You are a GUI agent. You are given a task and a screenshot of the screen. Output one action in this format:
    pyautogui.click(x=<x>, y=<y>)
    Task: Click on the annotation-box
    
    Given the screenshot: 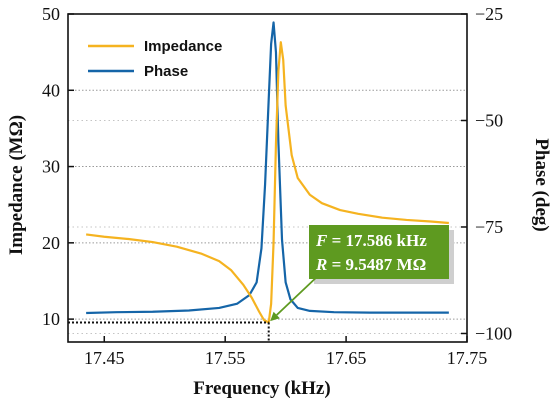 What is the action you would take?
    pyautogui.click(x=379, y=252)
    